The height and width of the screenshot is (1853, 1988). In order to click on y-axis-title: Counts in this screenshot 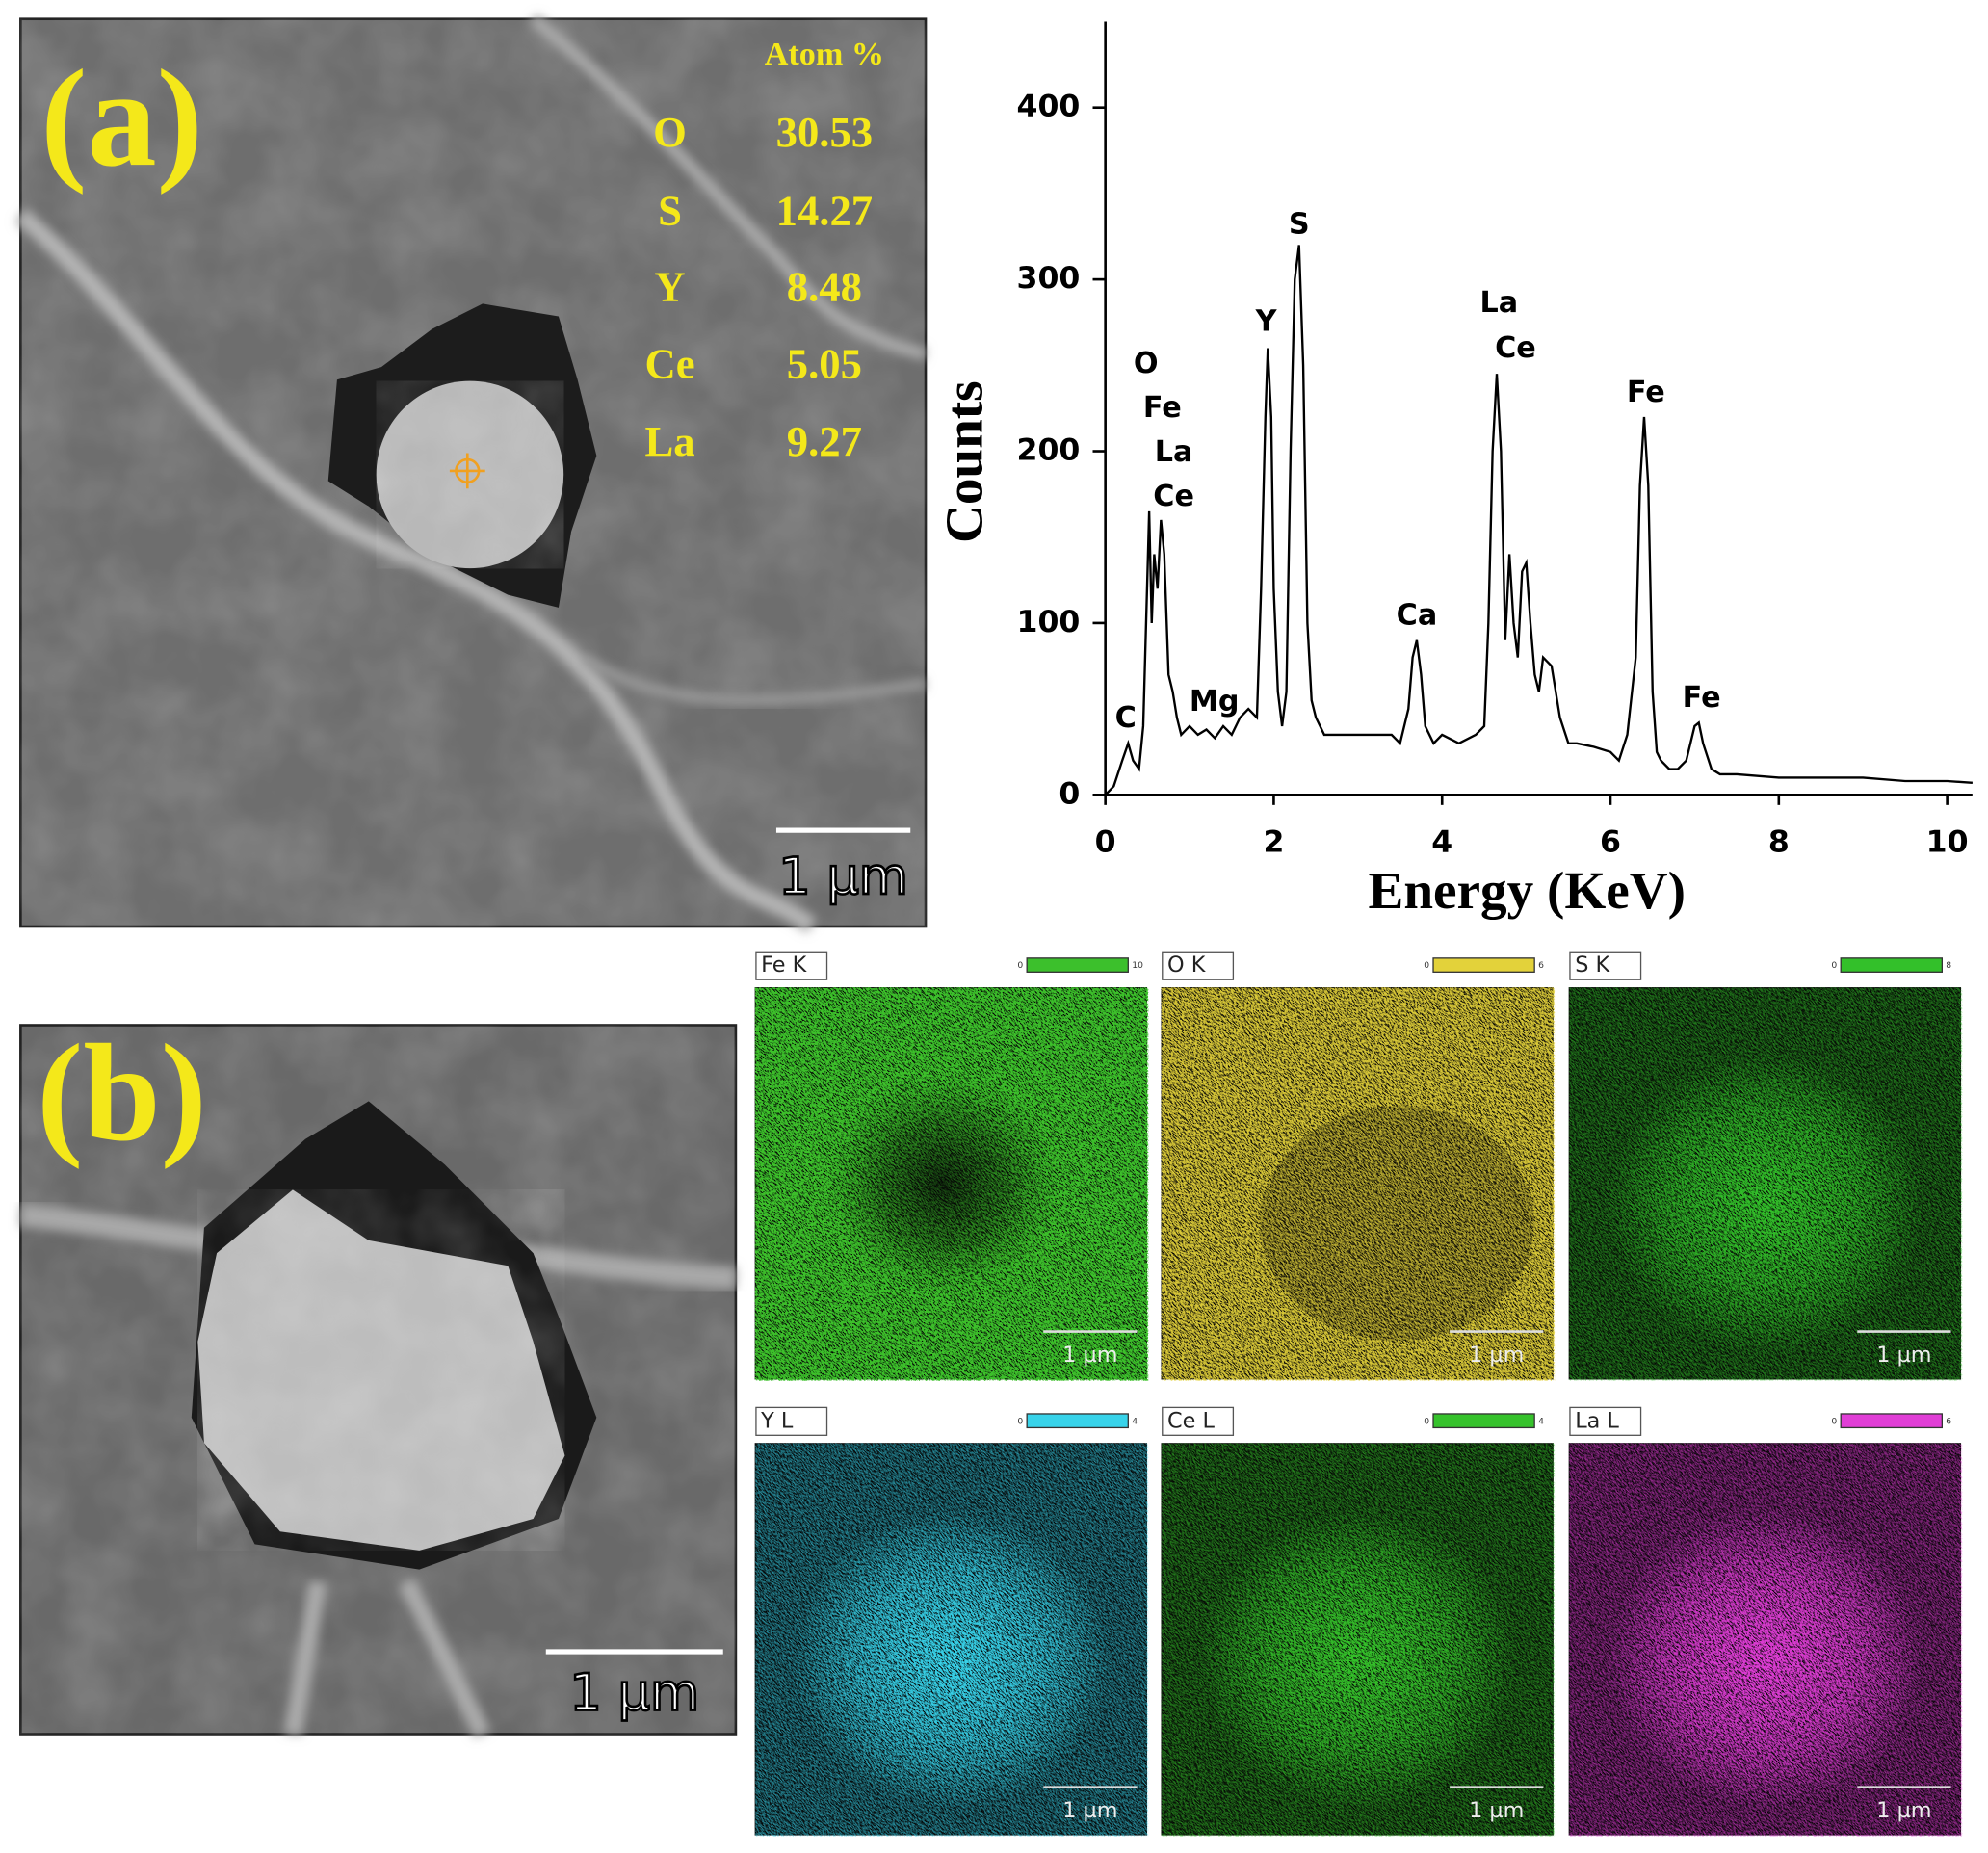, I will do `click(964, 461)`.